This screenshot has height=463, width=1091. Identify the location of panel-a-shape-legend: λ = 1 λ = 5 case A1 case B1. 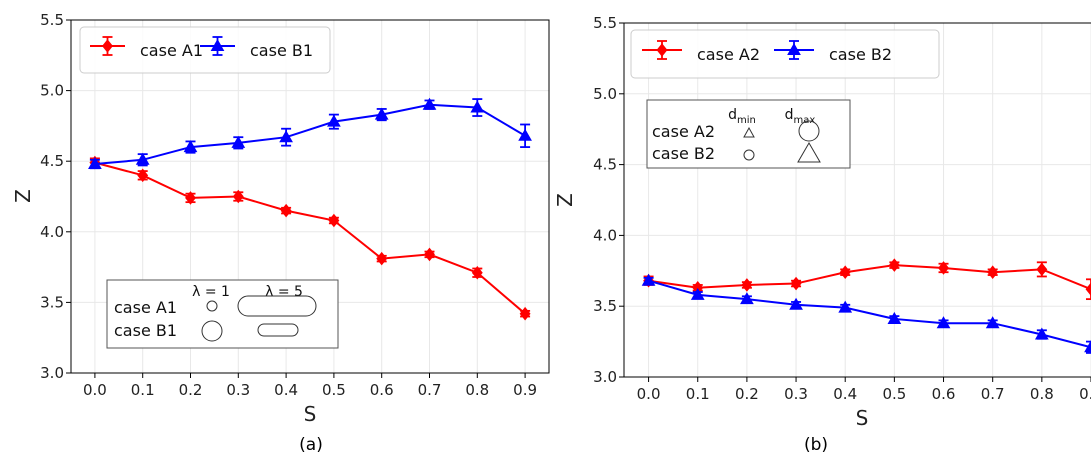
(222, 314).